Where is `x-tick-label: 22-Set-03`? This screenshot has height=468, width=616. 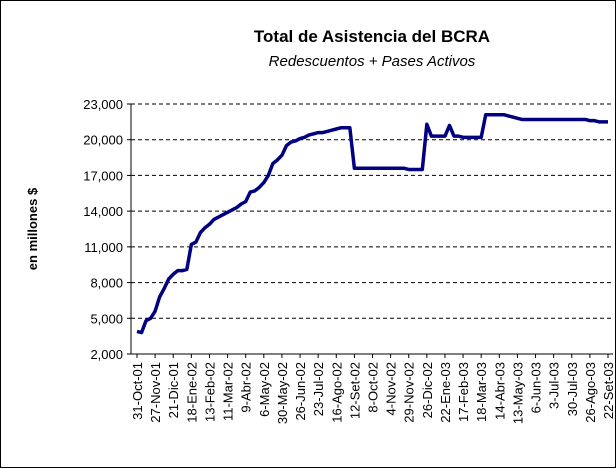 x-tick-label: 22-Set-03 is located at coordinates (608, 390).